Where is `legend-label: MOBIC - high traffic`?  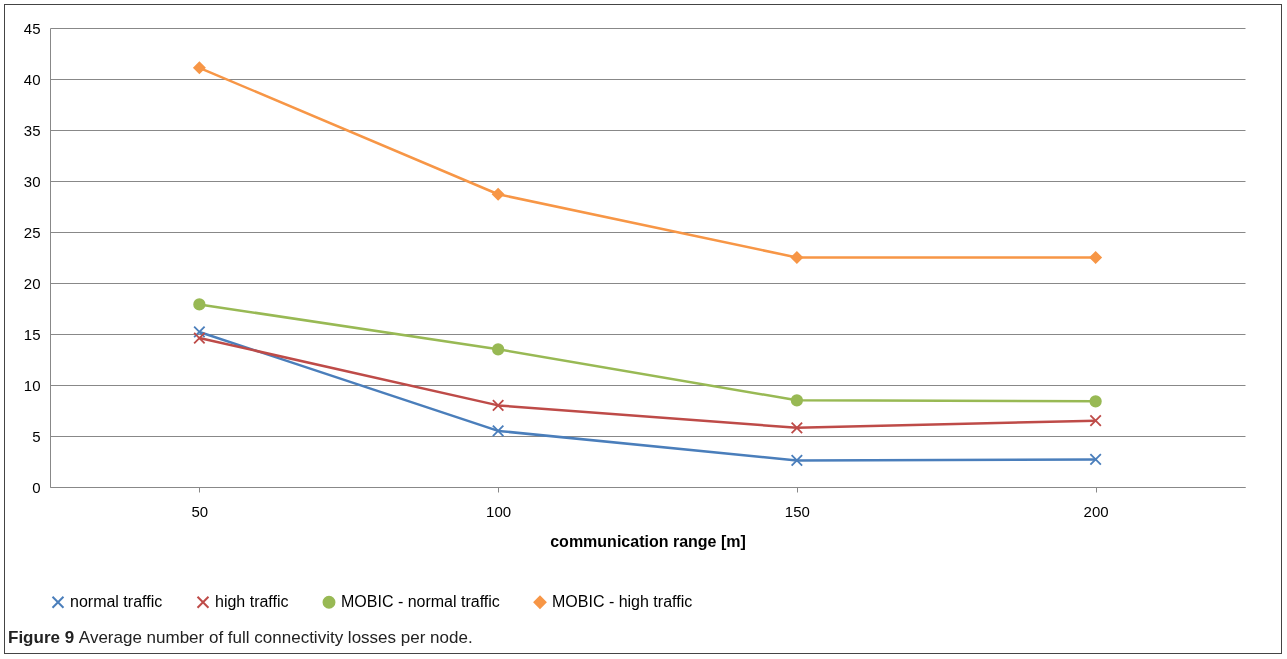 legend-label: MOBIC - high traffic is located at coordinates (622, 602).